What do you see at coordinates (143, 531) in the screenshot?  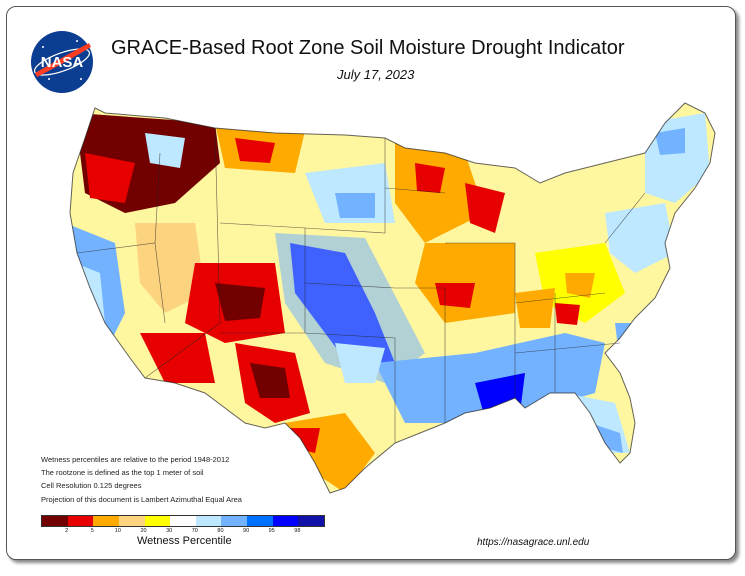 I see `legend-tick-label: 20` at bounding box center [143, 531].